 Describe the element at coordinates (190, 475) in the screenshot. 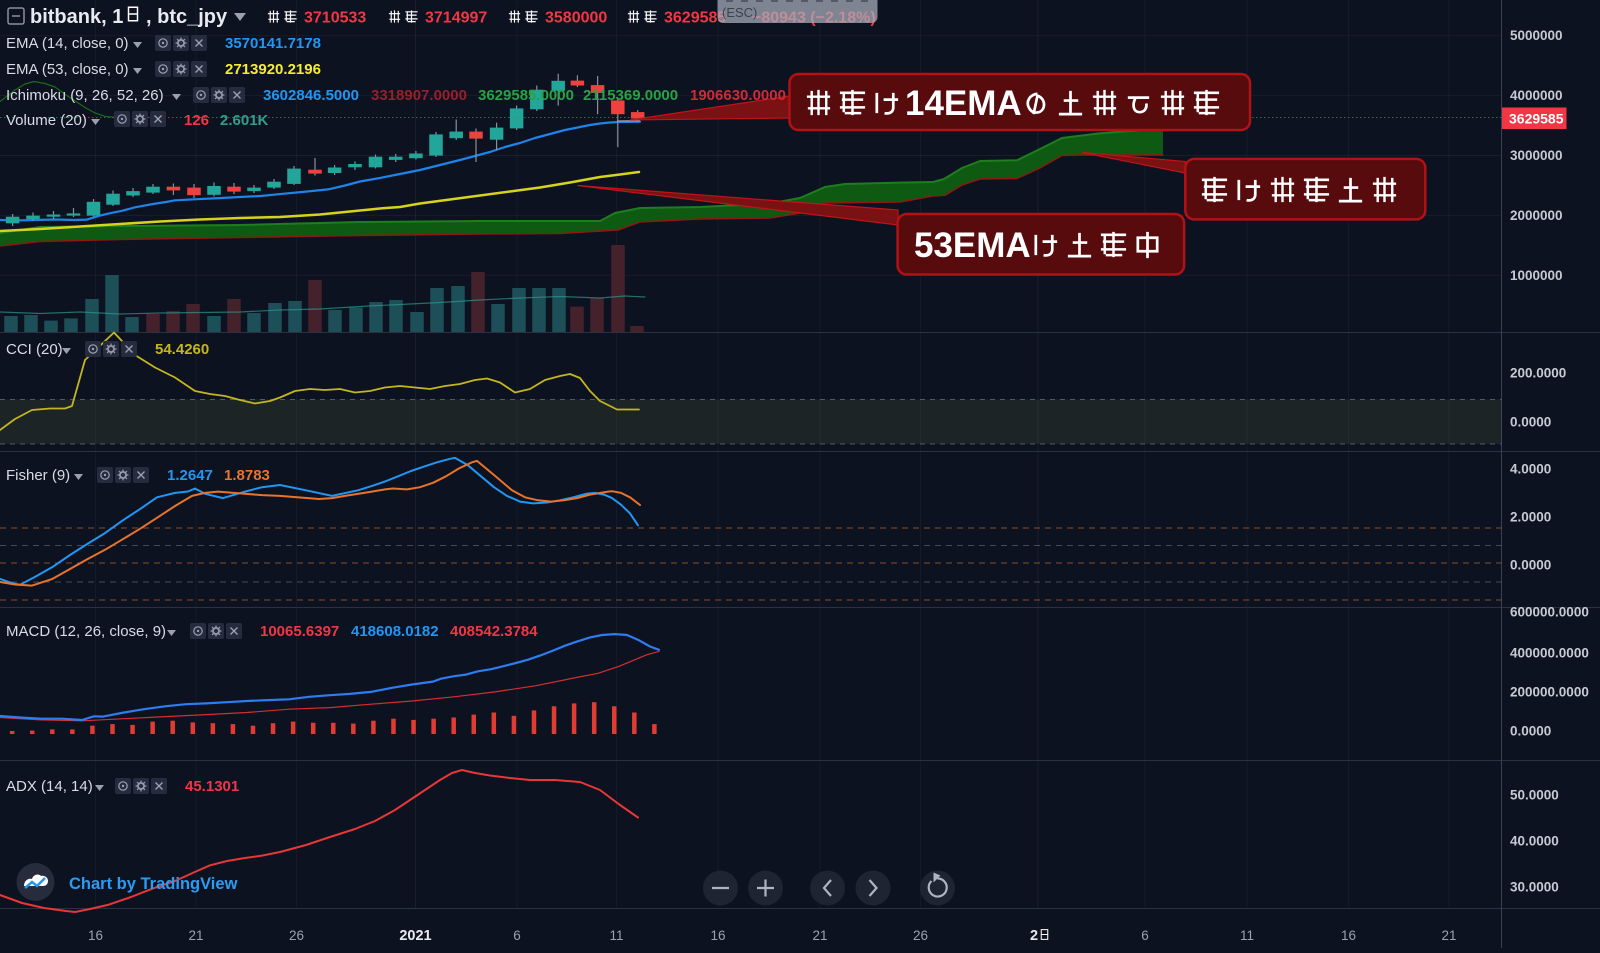

I see `svg-text: 1.2647` at that location.